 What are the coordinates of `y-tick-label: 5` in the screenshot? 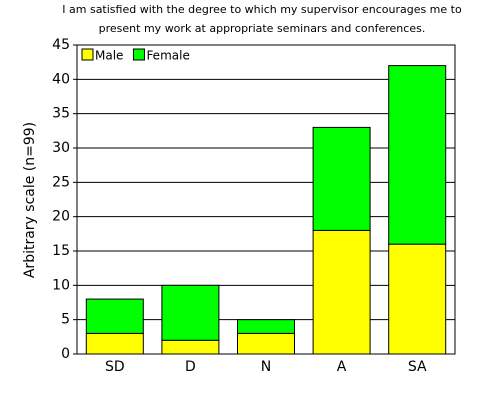 It's located at (65, 320).